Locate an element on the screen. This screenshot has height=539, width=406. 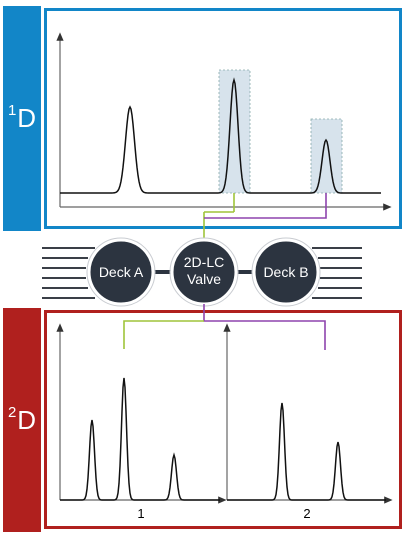
valve-label-line-2: Valve is located at coordinates (204, 279).